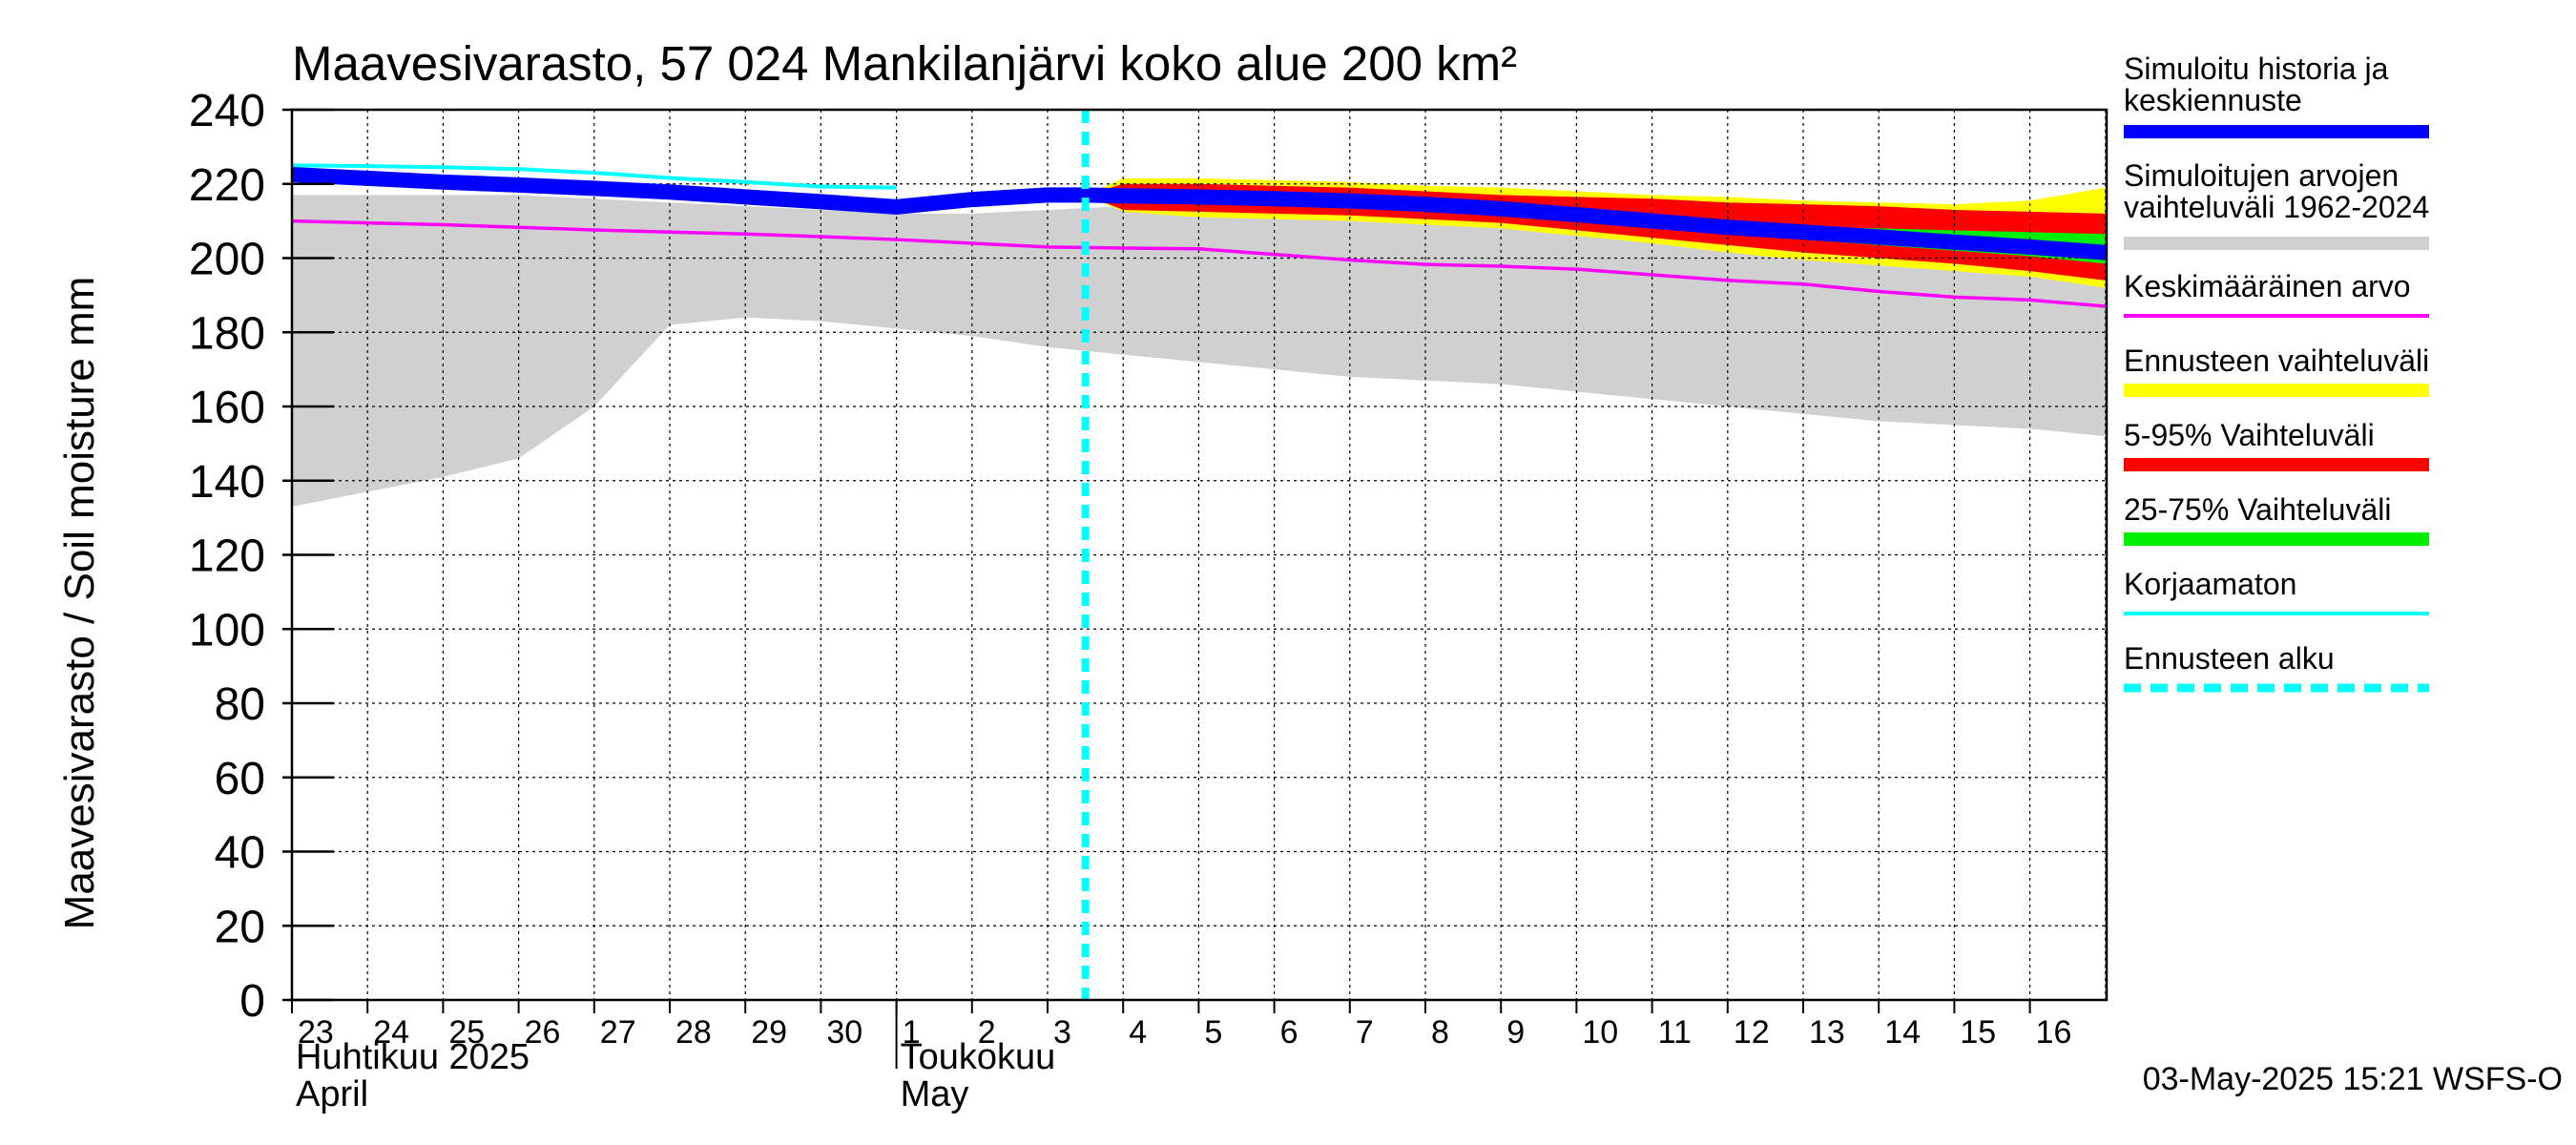 Image resolution: width=2576 pixels, height=1145 pixels. Describe the element at coordinates (693, 1032) in the screenshot. I see `x-tick-label-5: 28` at that location.